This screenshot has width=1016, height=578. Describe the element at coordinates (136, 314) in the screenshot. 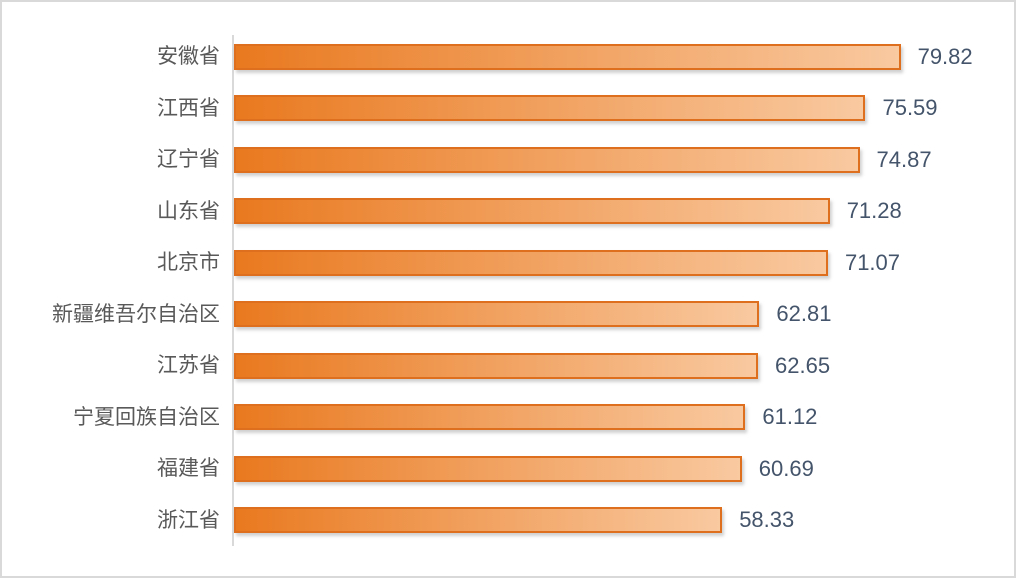

I see `category-label: 新疆维吾尔自治区` at that location.